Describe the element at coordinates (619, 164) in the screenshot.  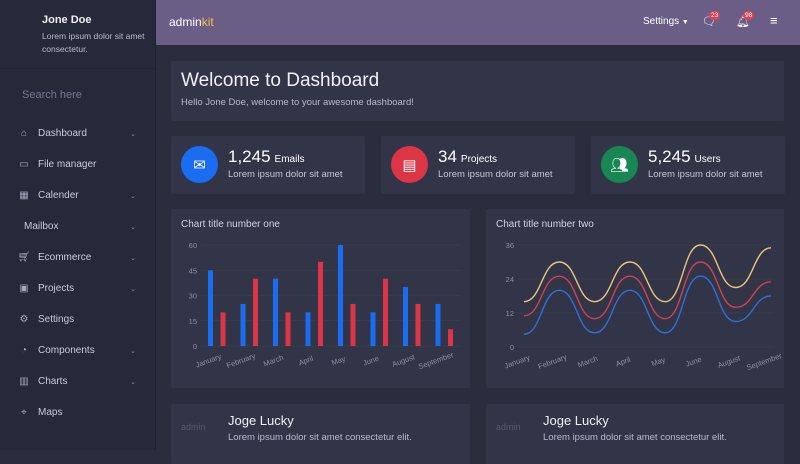
I see `users-icon: 👥︎` at that location.